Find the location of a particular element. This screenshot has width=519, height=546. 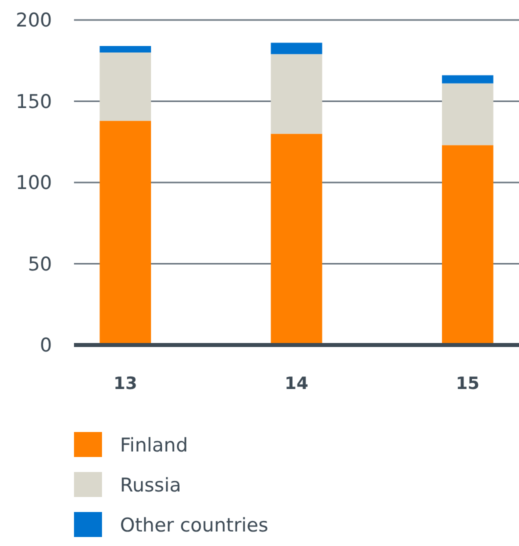

y-tick-label: 200 is located at coordinates (34, 21).